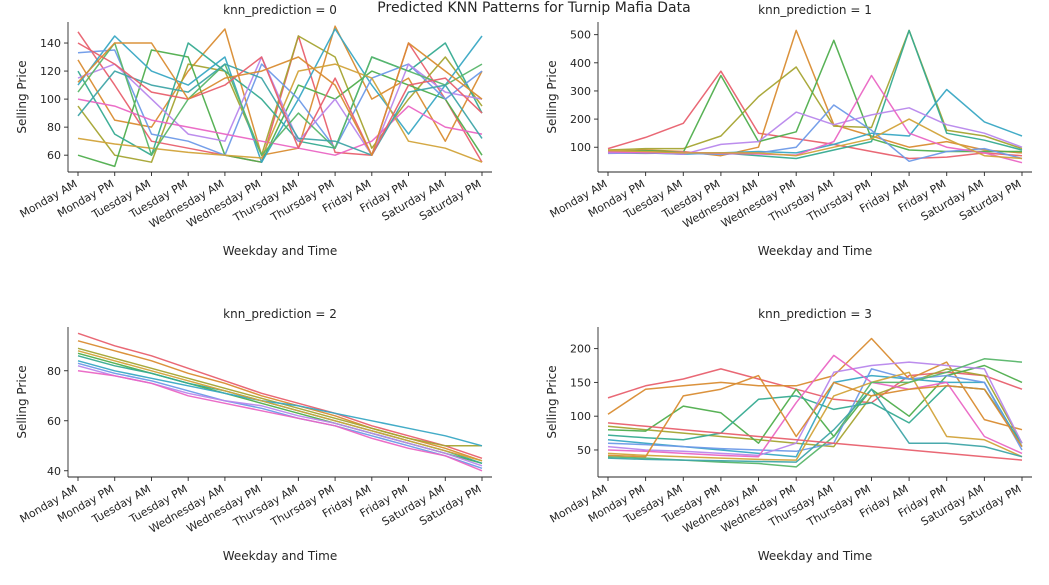 The height and width of the screenshot is (585, 1049). Describe the element at coordinates (580, 91) in the screenshot. I see `y-tick-label: 300` at that location.